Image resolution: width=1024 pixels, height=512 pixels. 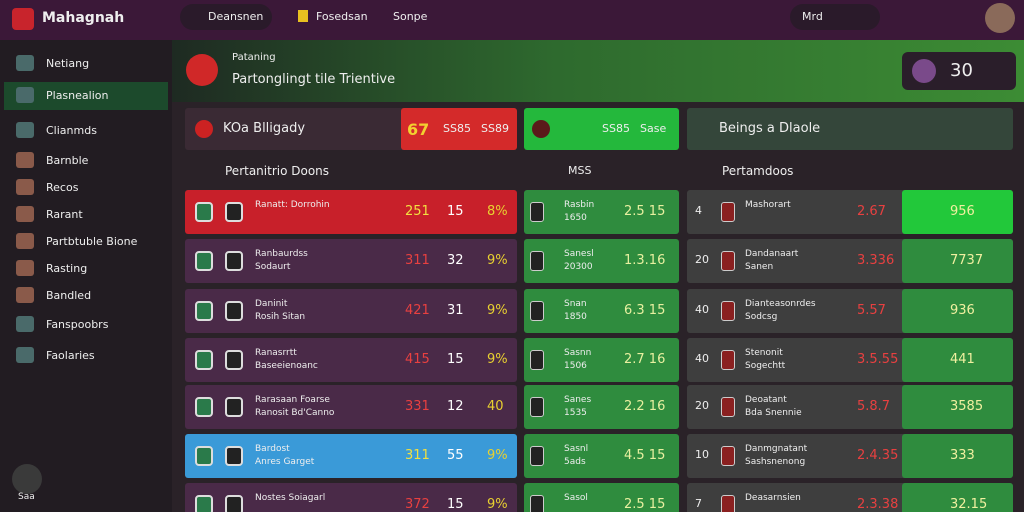 I want to click on team-name: Ranosit Bd'Canno, so click(x=295, y=413).